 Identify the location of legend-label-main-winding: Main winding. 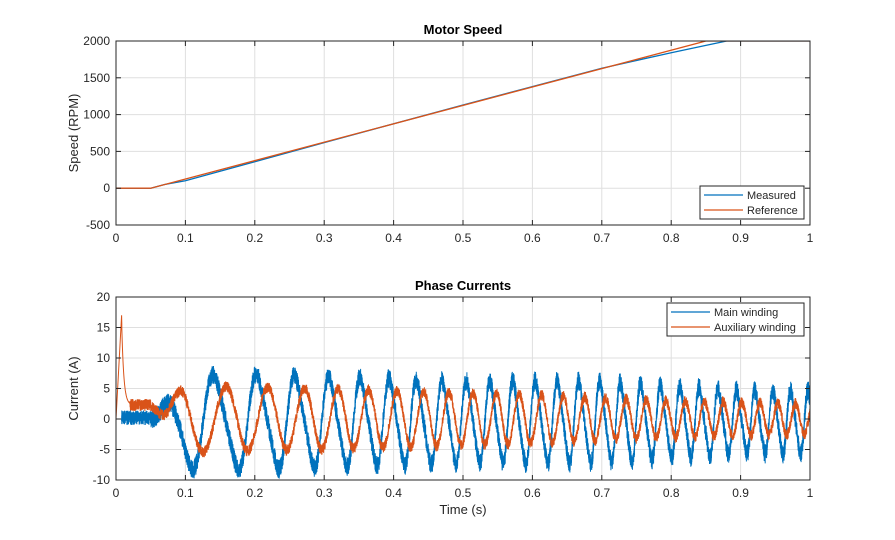
(746, 313).